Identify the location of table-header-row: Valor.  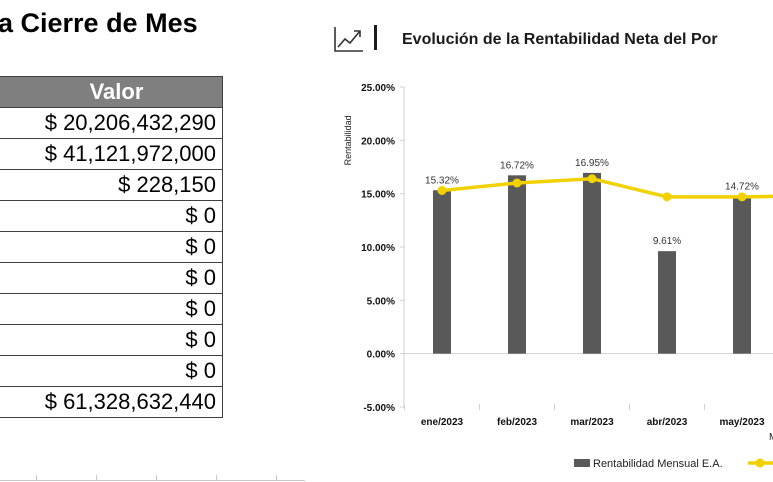
(111, 92).